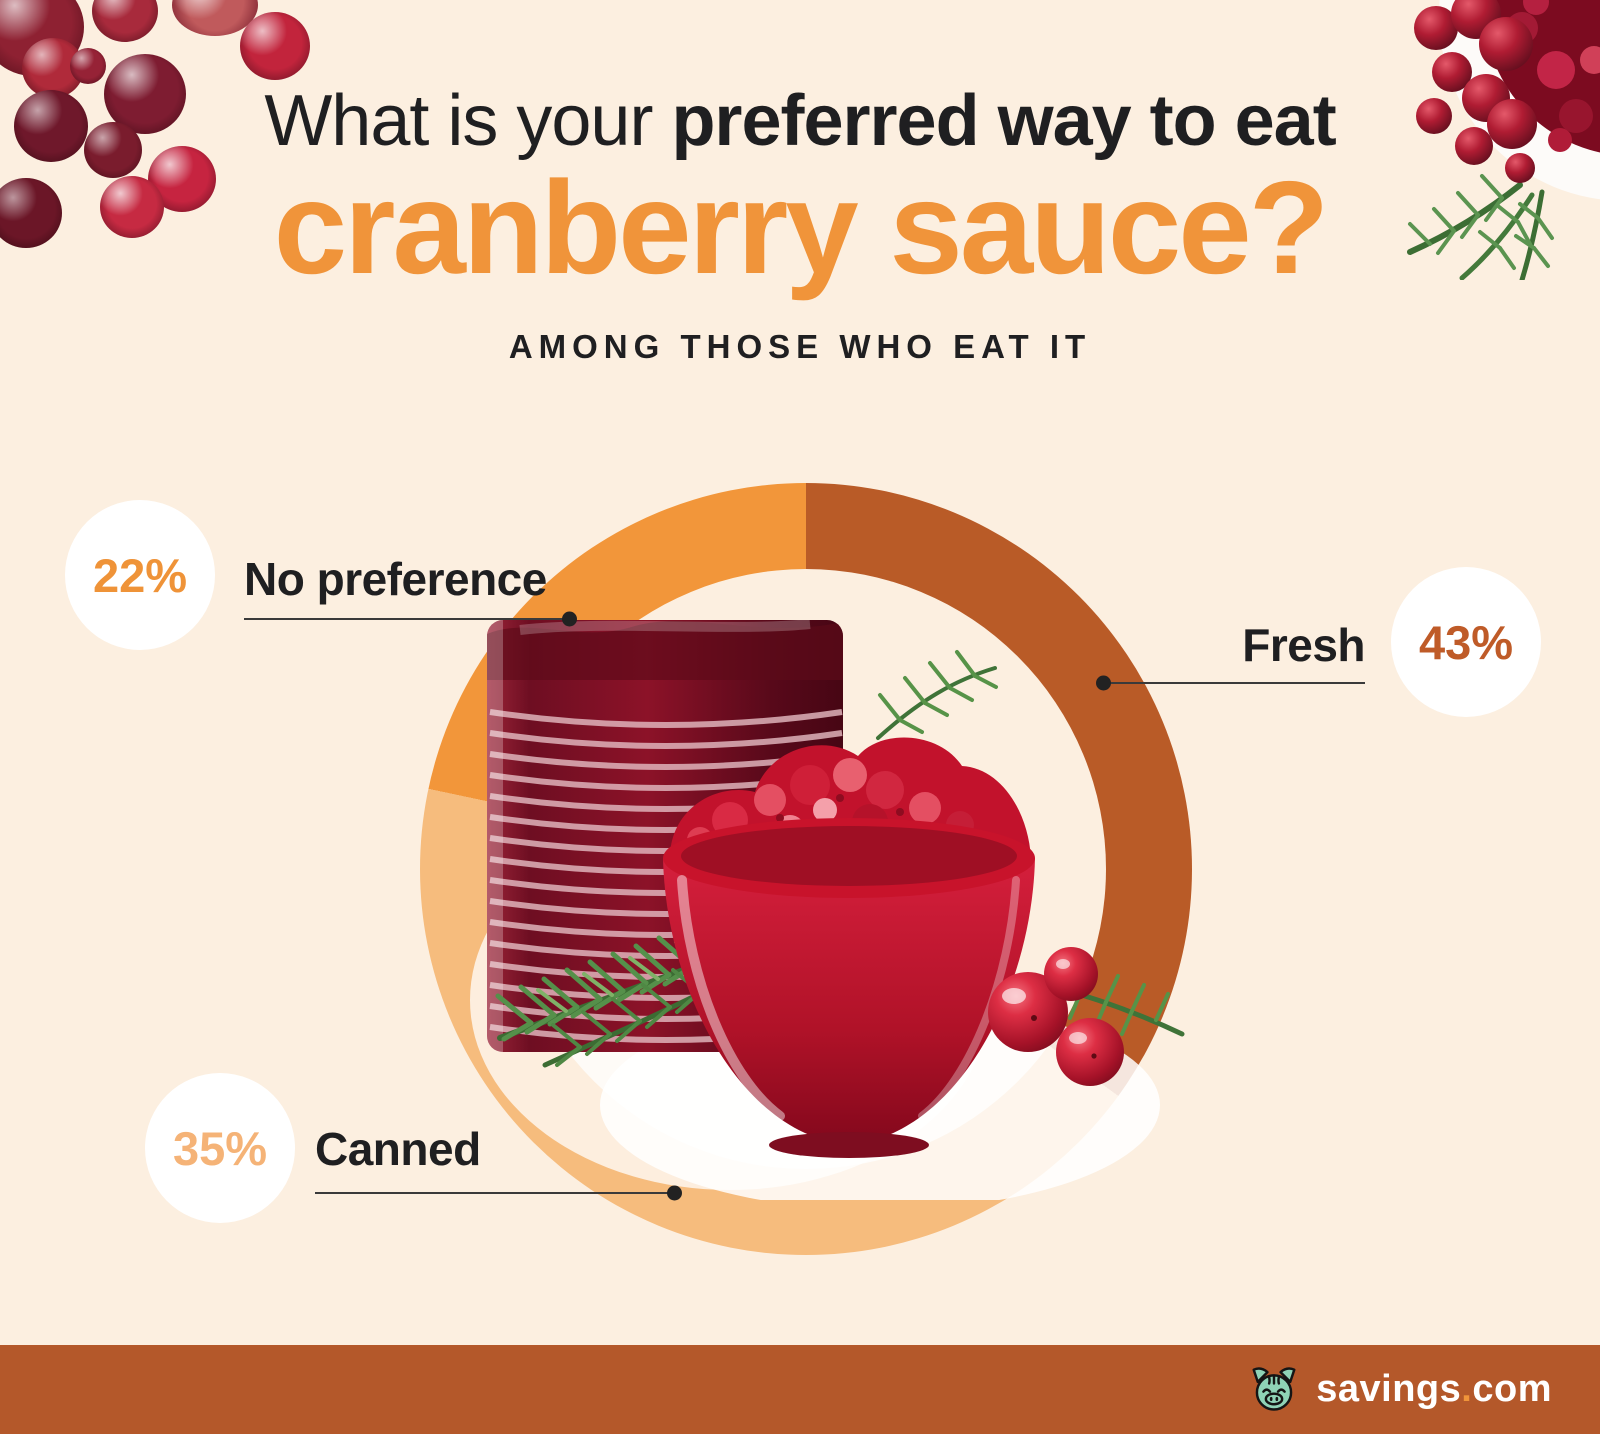 The height and width of the screenshot is (1434, 1600). I want to click on label-canned: Canned, so click(398, 1149).